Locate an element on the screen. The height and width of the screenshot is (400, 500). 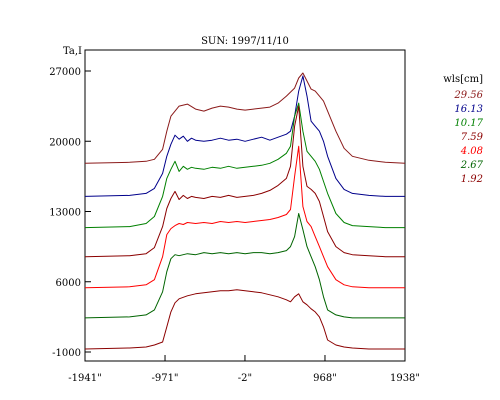
x-tick-label: -1941" is located at coordinates (84, 378).